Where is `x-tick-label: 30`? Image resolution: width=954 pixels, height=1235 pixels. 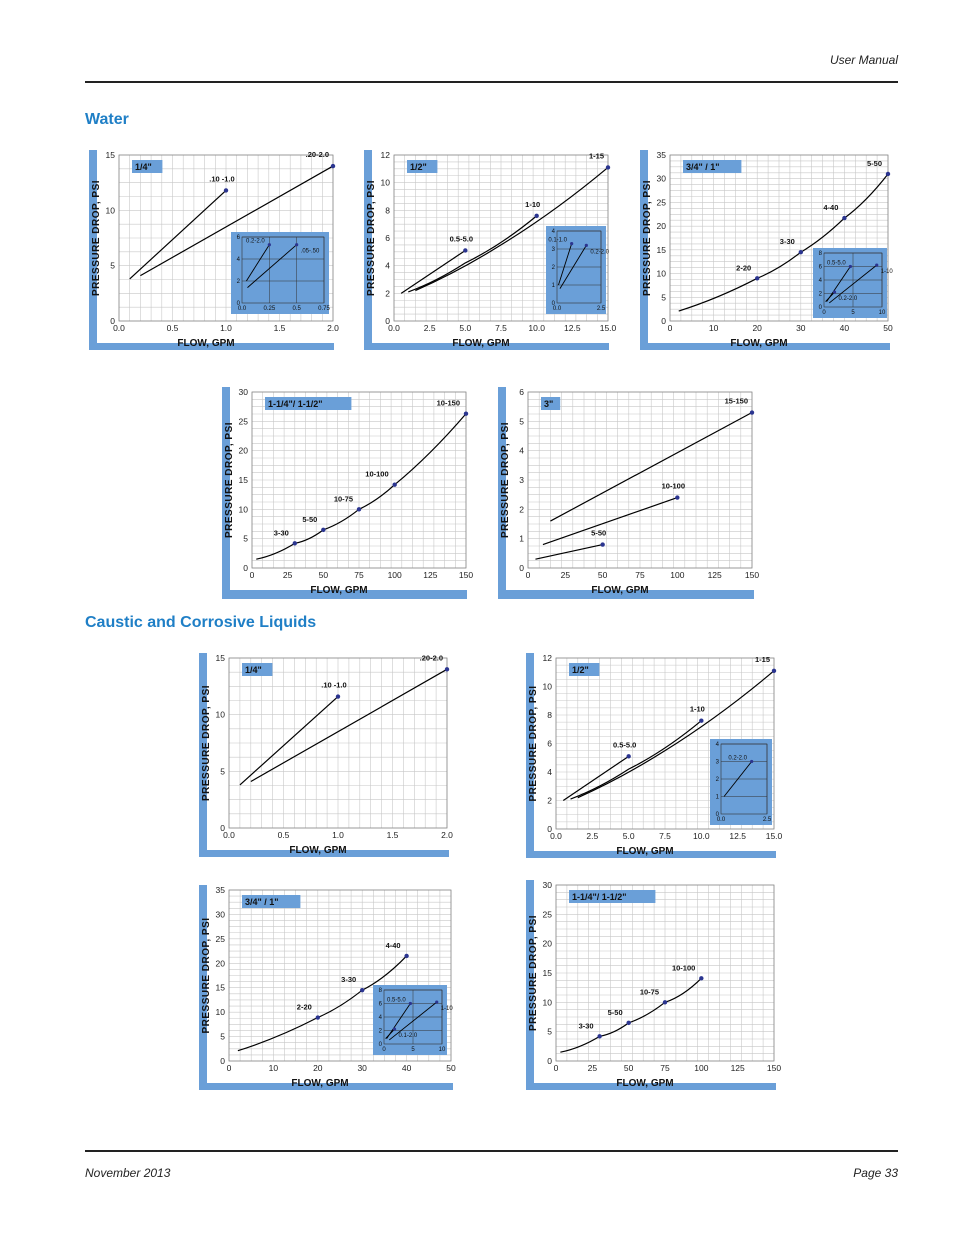
x-tick-label: 30 is located at coordinates (801, 328).